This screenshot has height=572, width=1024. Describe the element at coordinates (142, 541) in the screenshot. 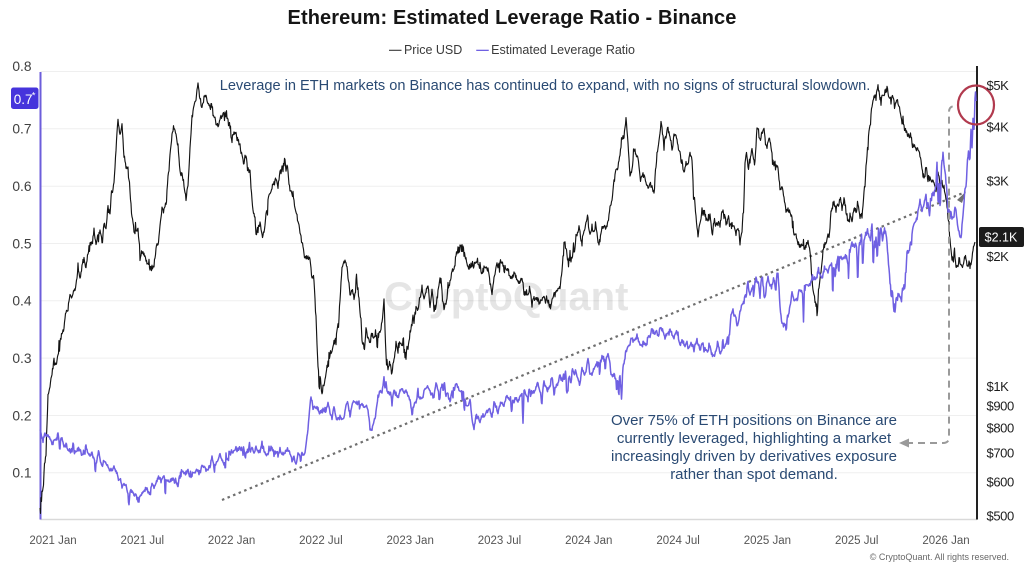

I see `svg-text: 2021 Jul` at that location.